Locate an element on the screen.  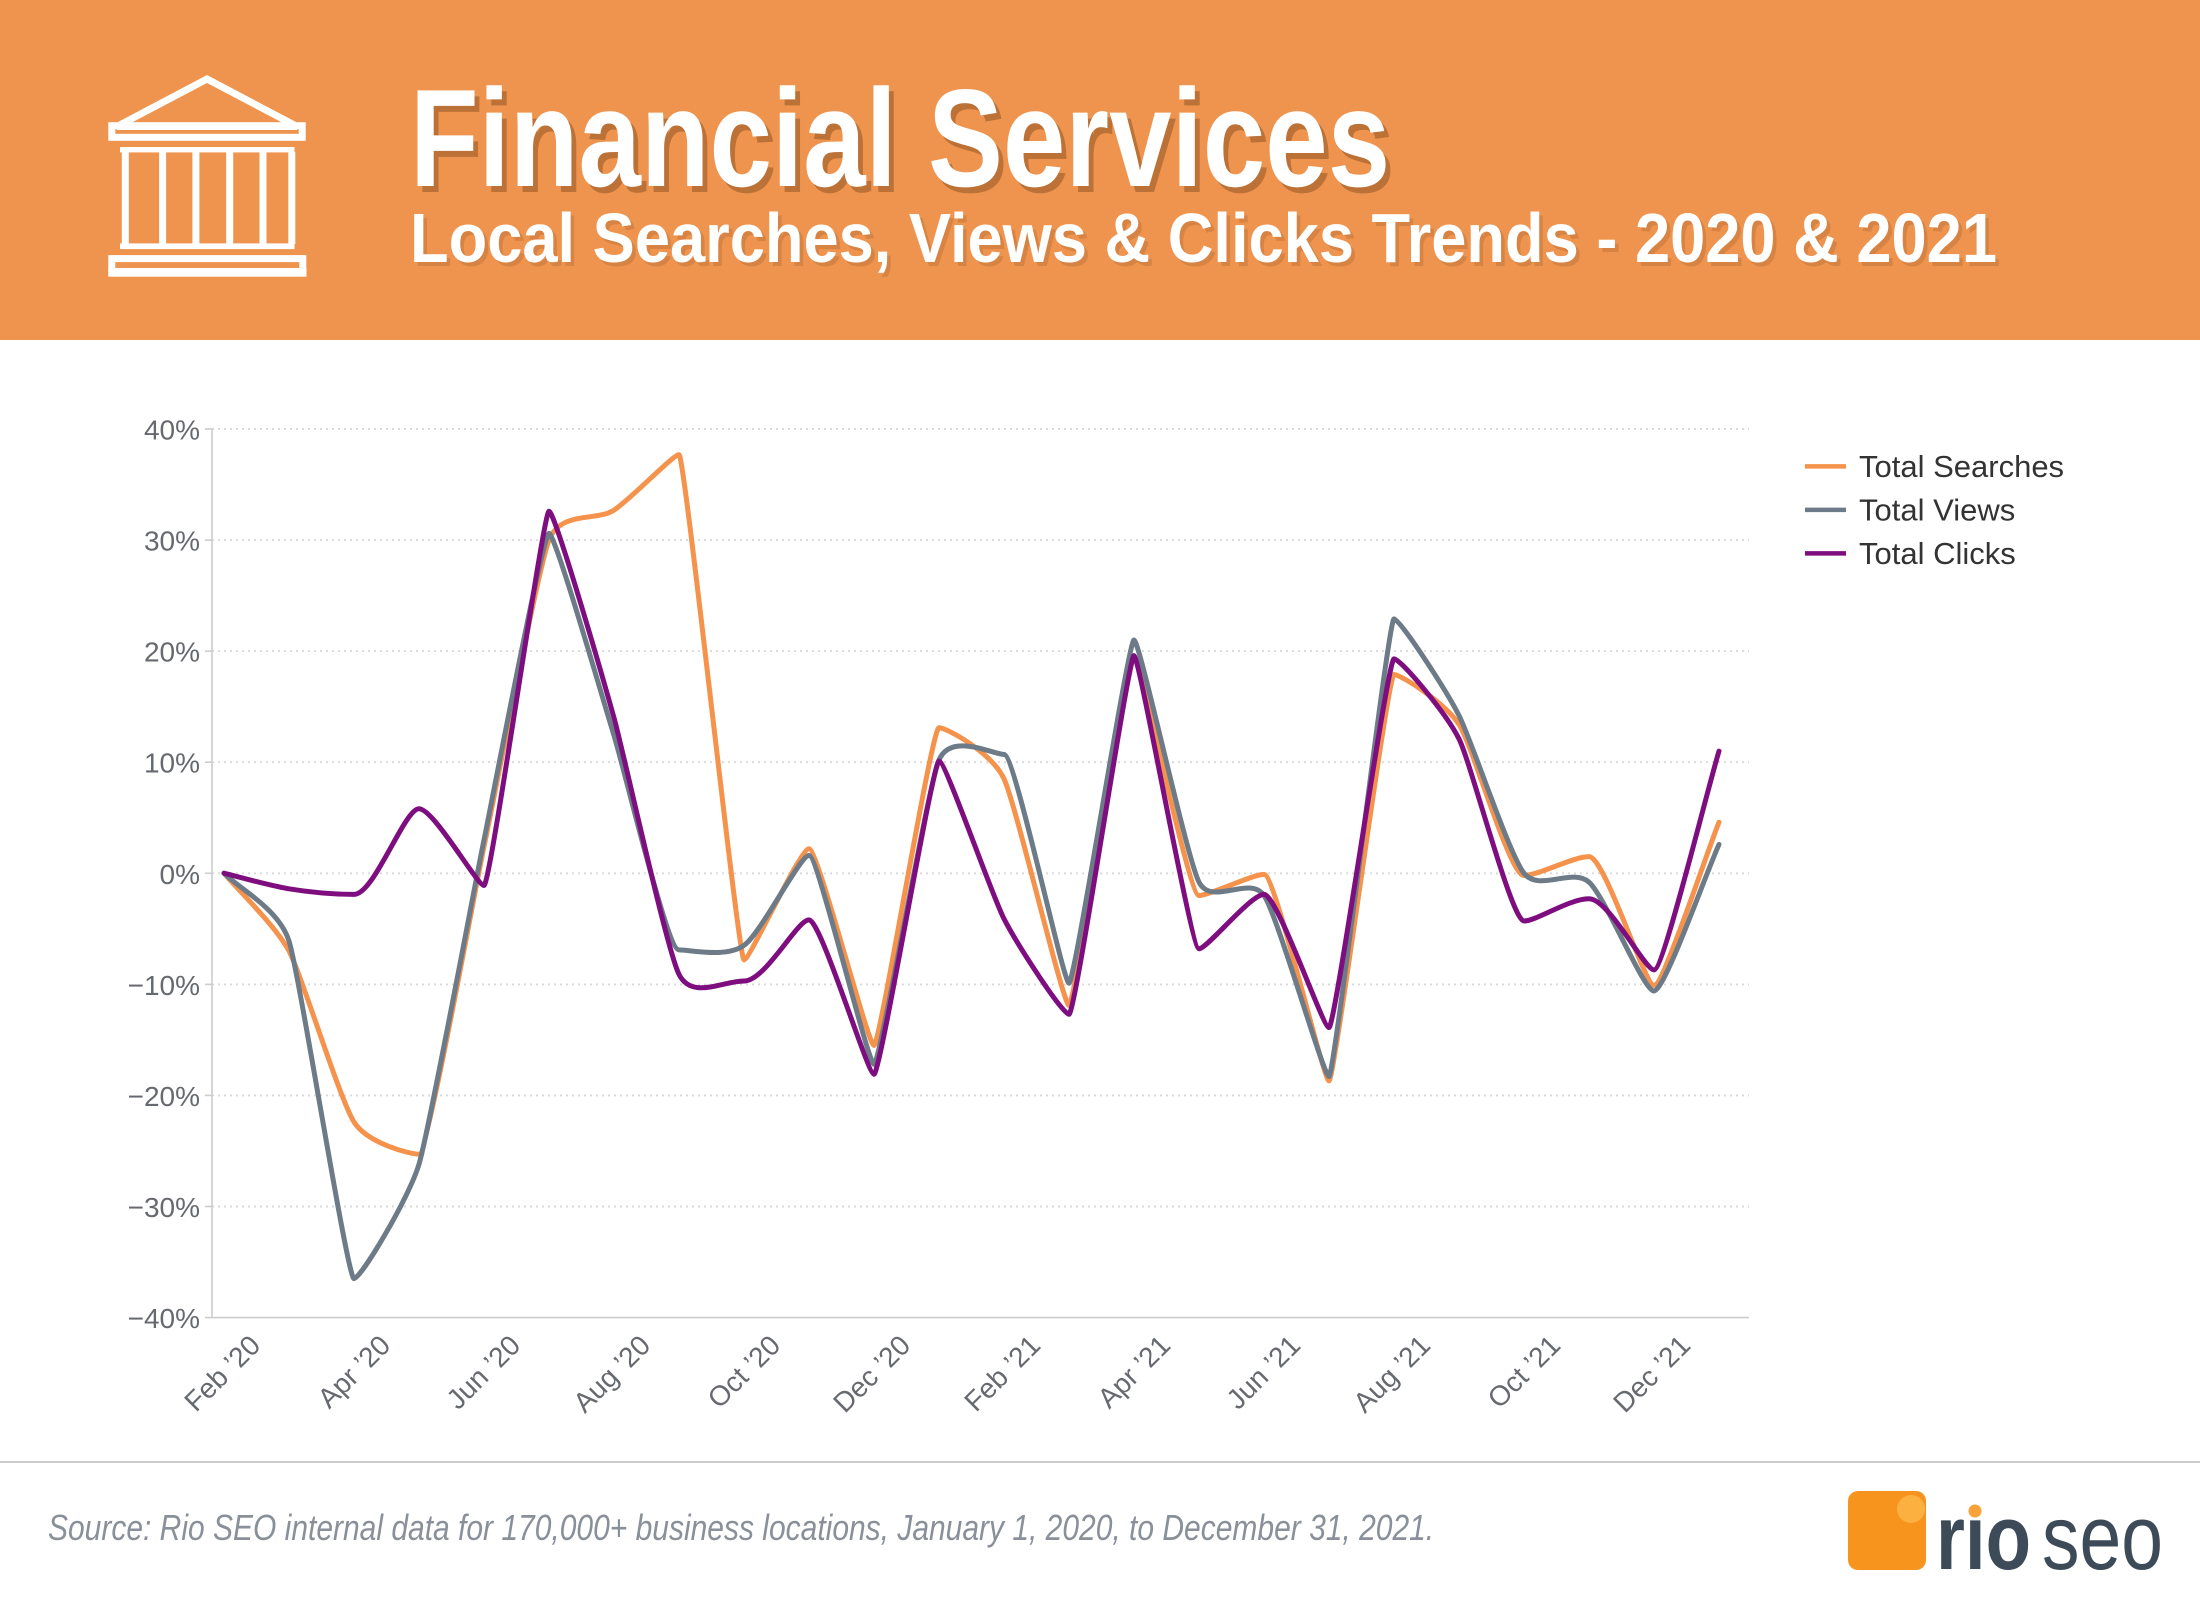
svg-text: 30% is located at coordinates (172, 541).